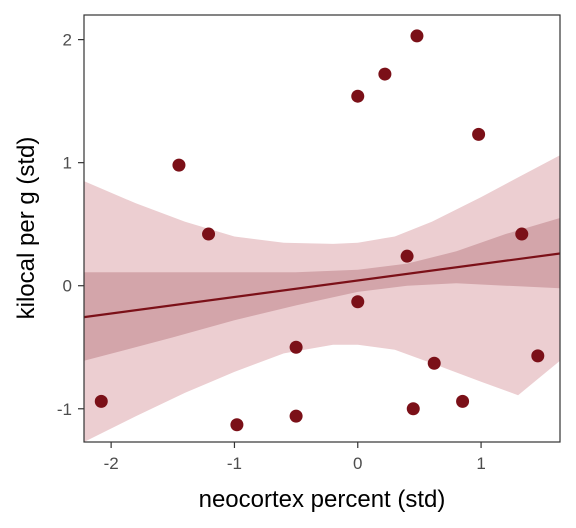 The width and height of the screenshot is (576, 528). Describe the element at coordinates (67, 40) in the screenshot. I see `y-tick-label: 2` at that location.